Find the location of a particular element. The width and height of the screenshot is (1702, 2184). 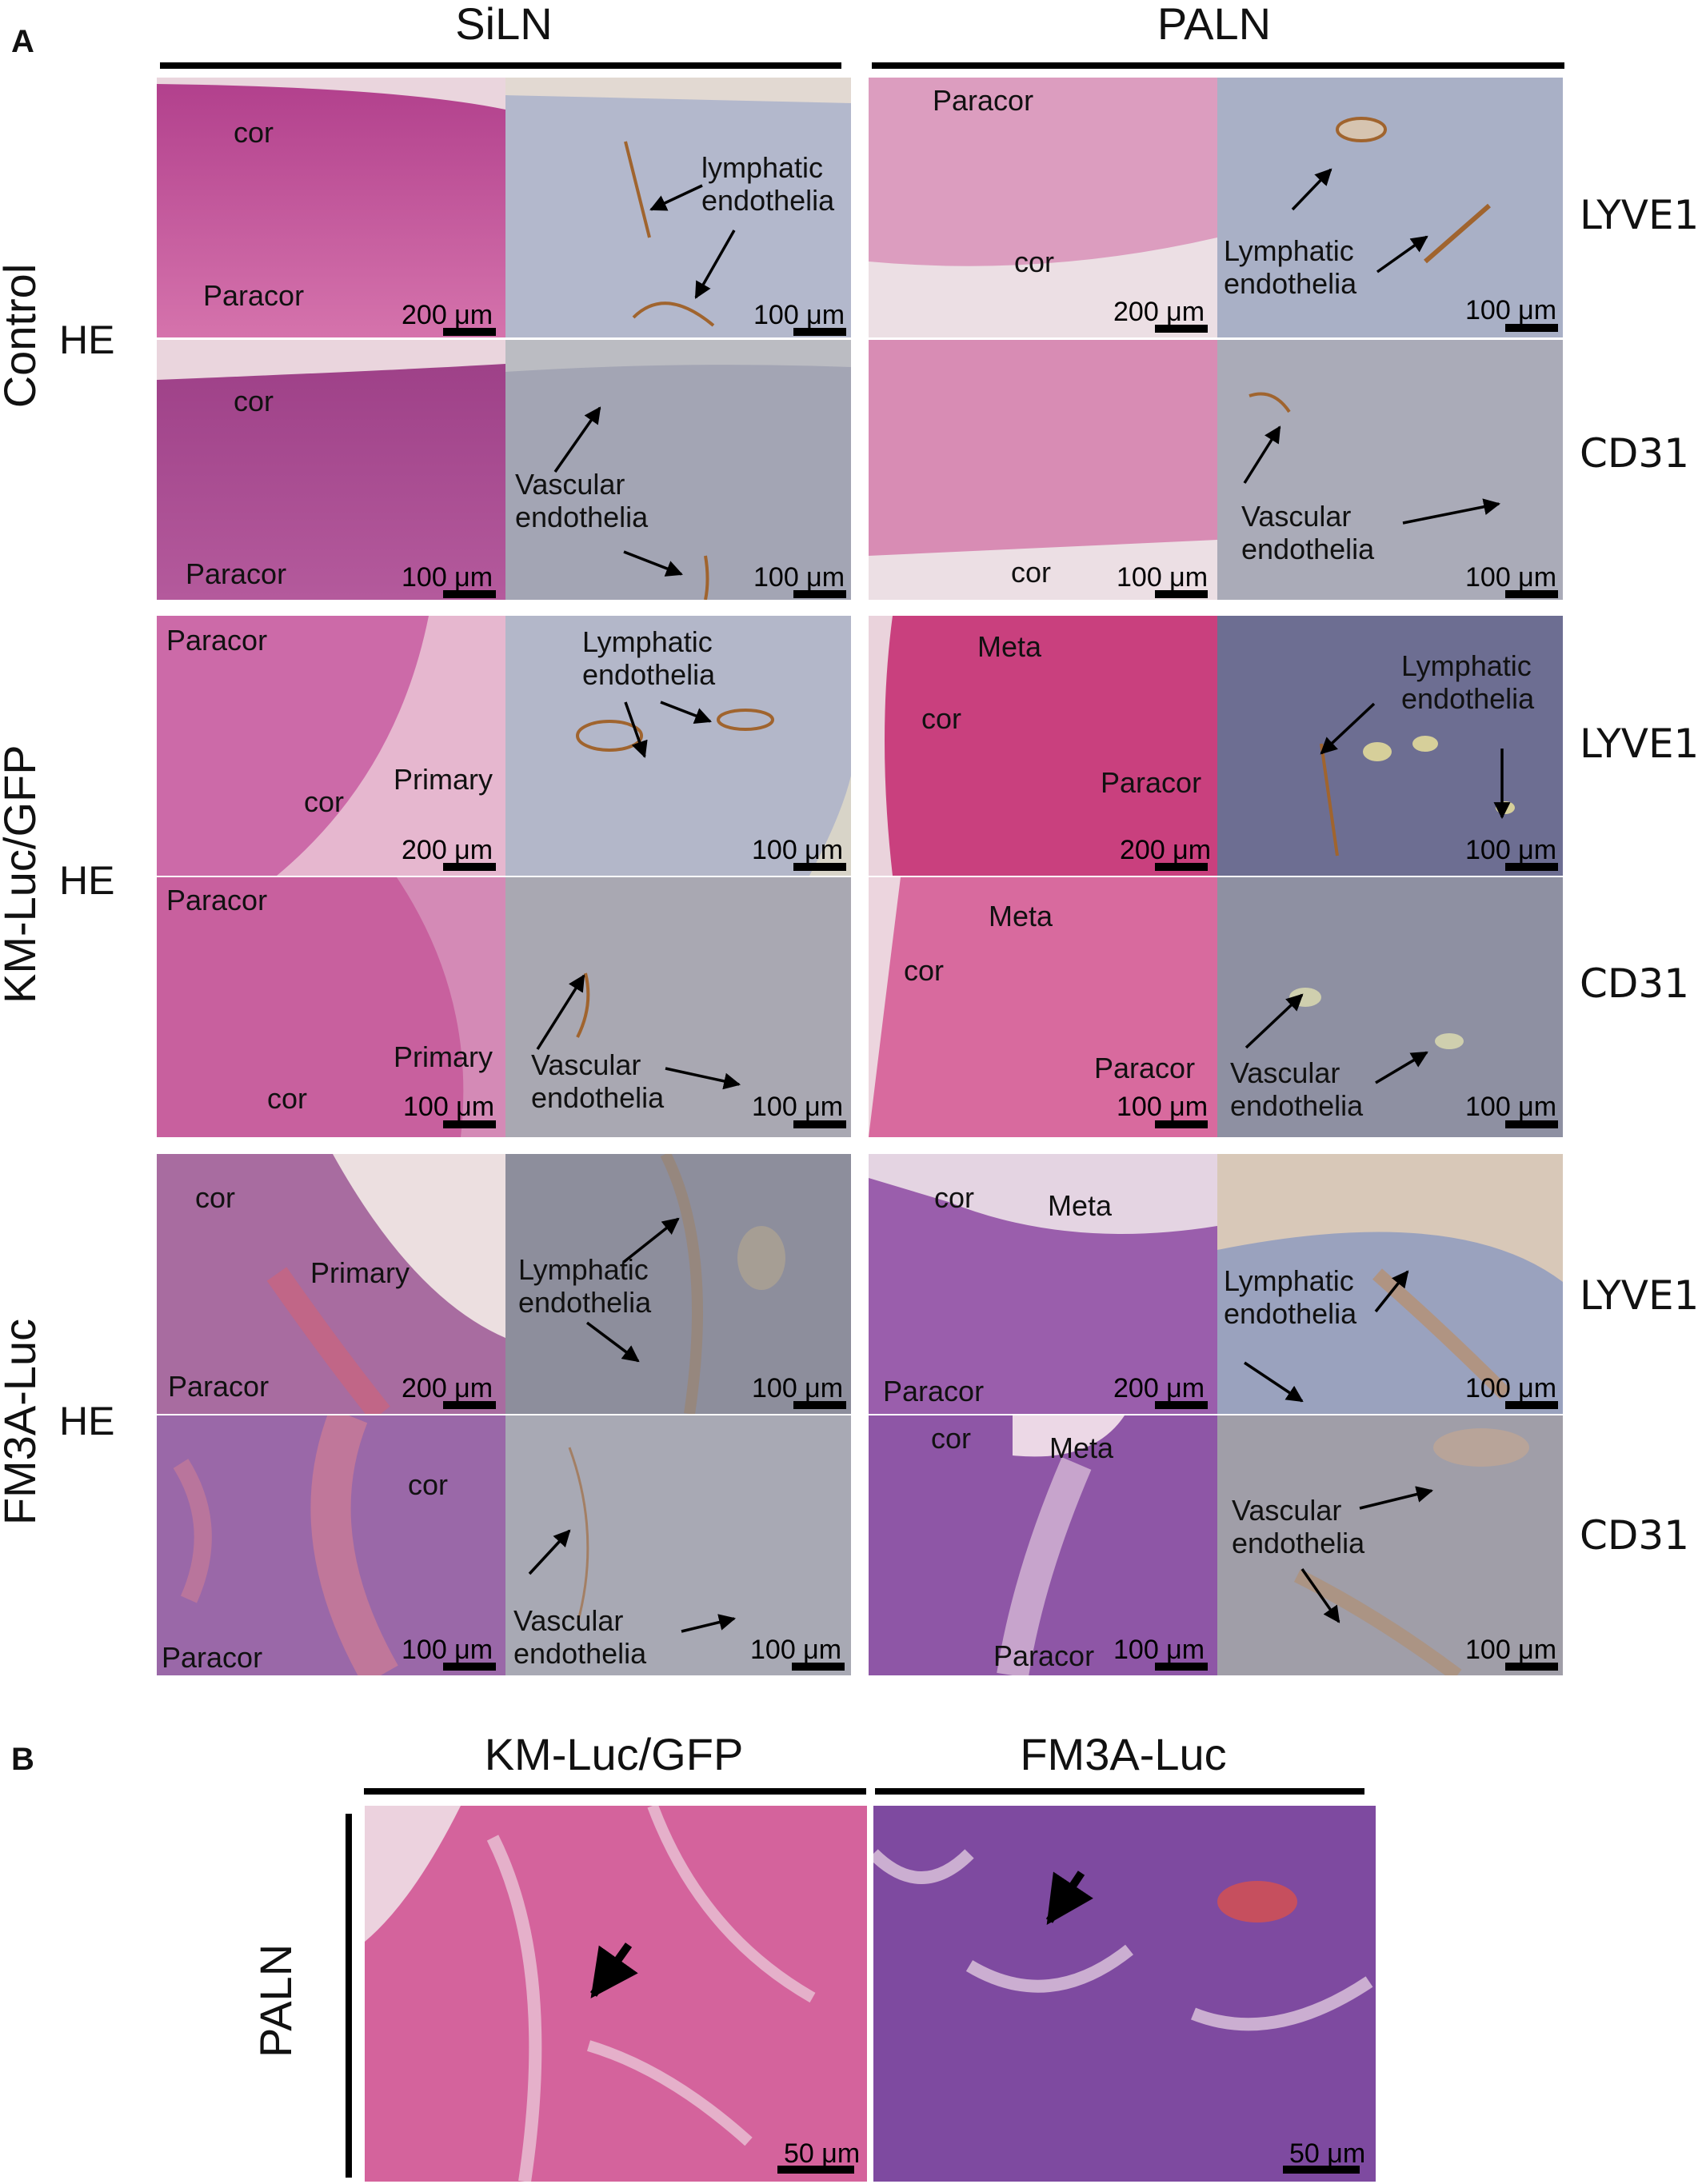

micrograph-control-paln-he-bottom: cor 100 μm is located at coordinates (1043, 470).